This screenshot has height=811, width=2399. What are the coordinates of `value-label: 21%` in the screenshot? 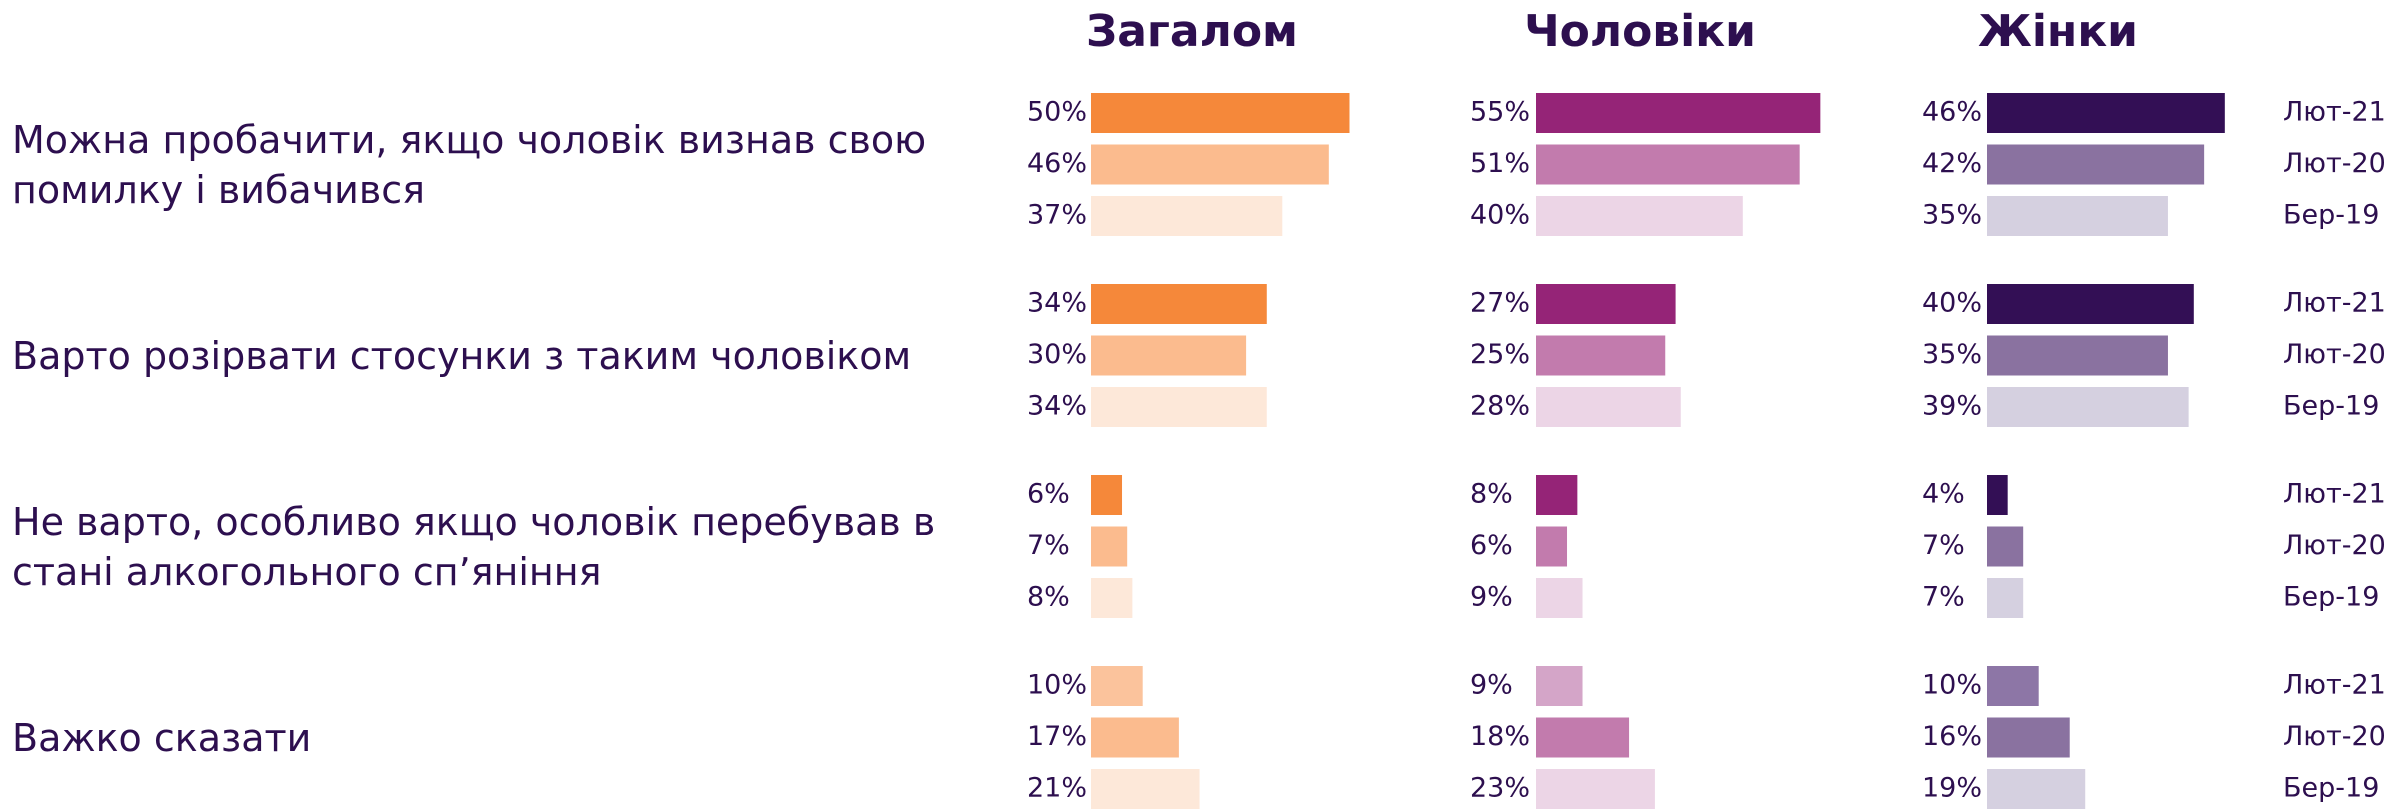 It's located at (1057, 788).